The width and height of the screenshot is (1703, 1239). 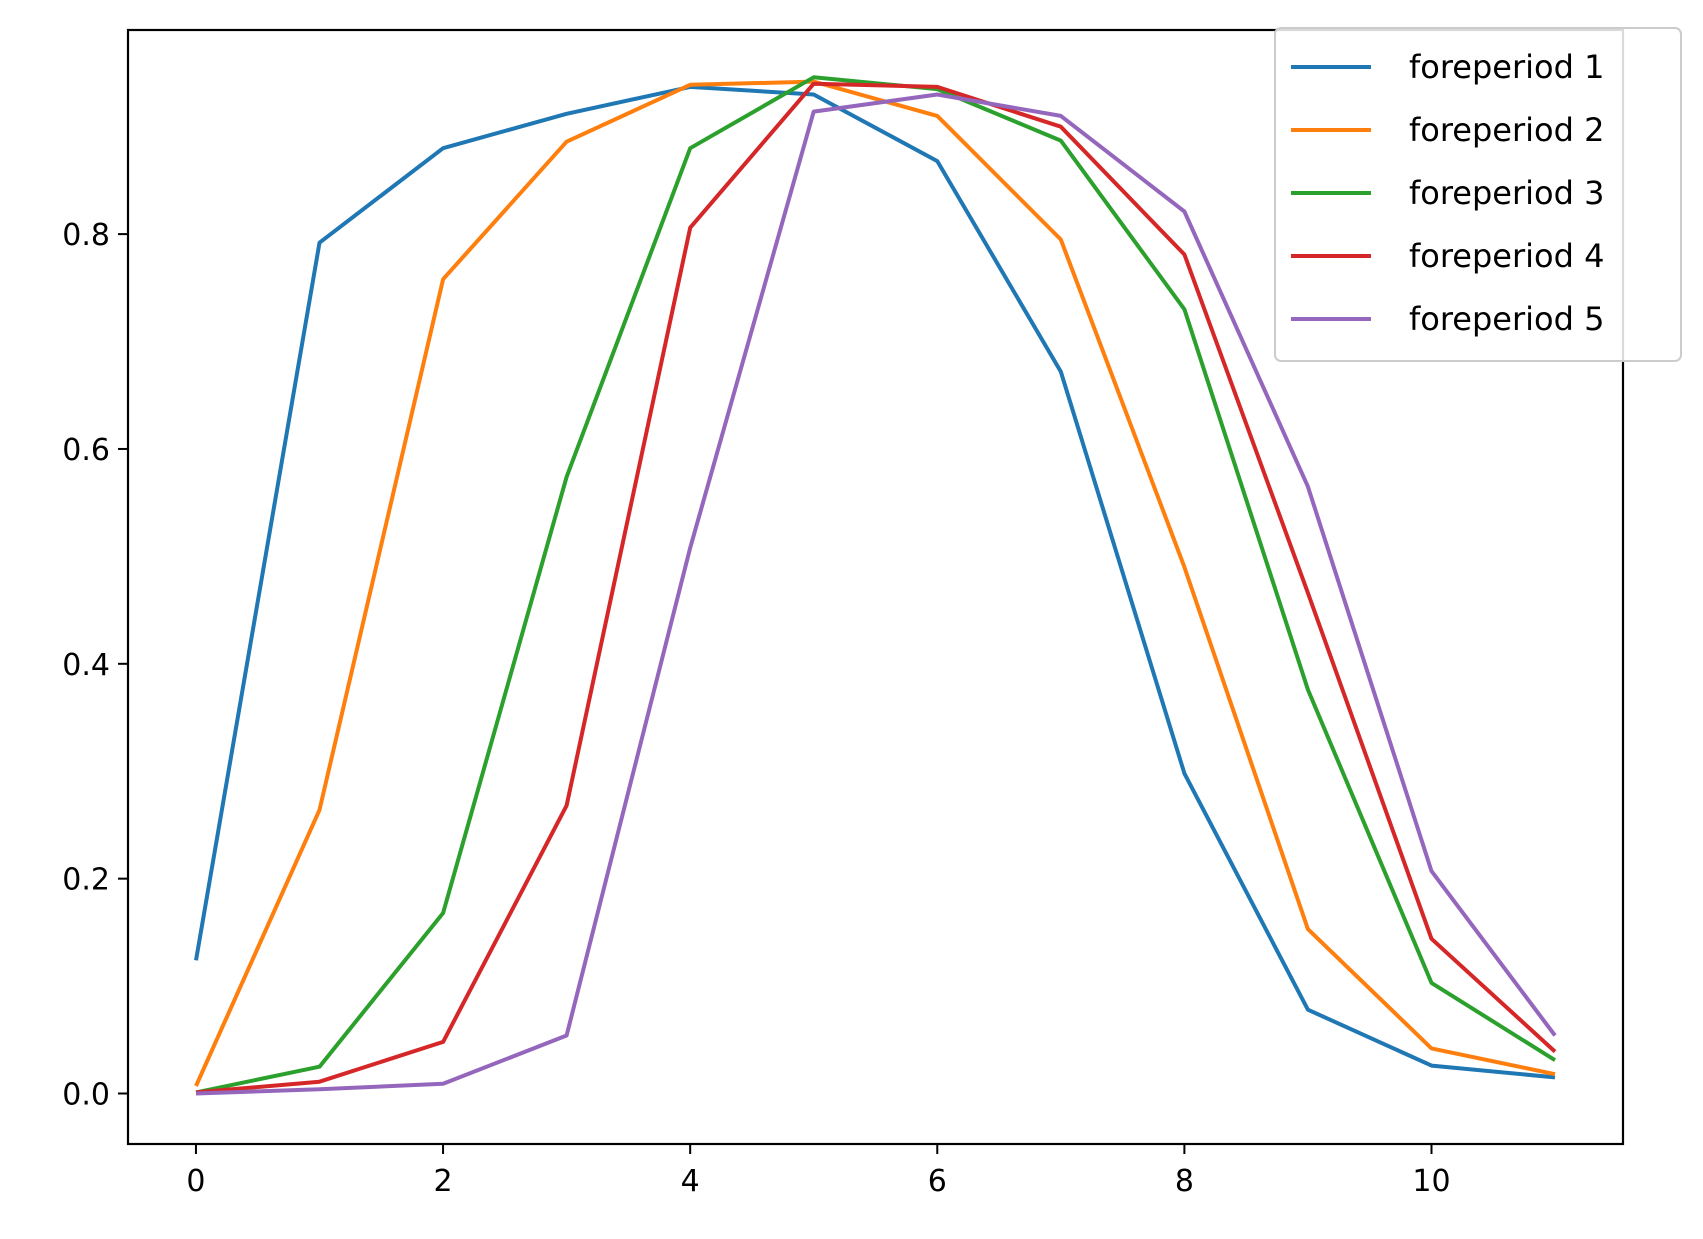 I want to click on y-tick-label: 0.8, so click(x=86, y=235).